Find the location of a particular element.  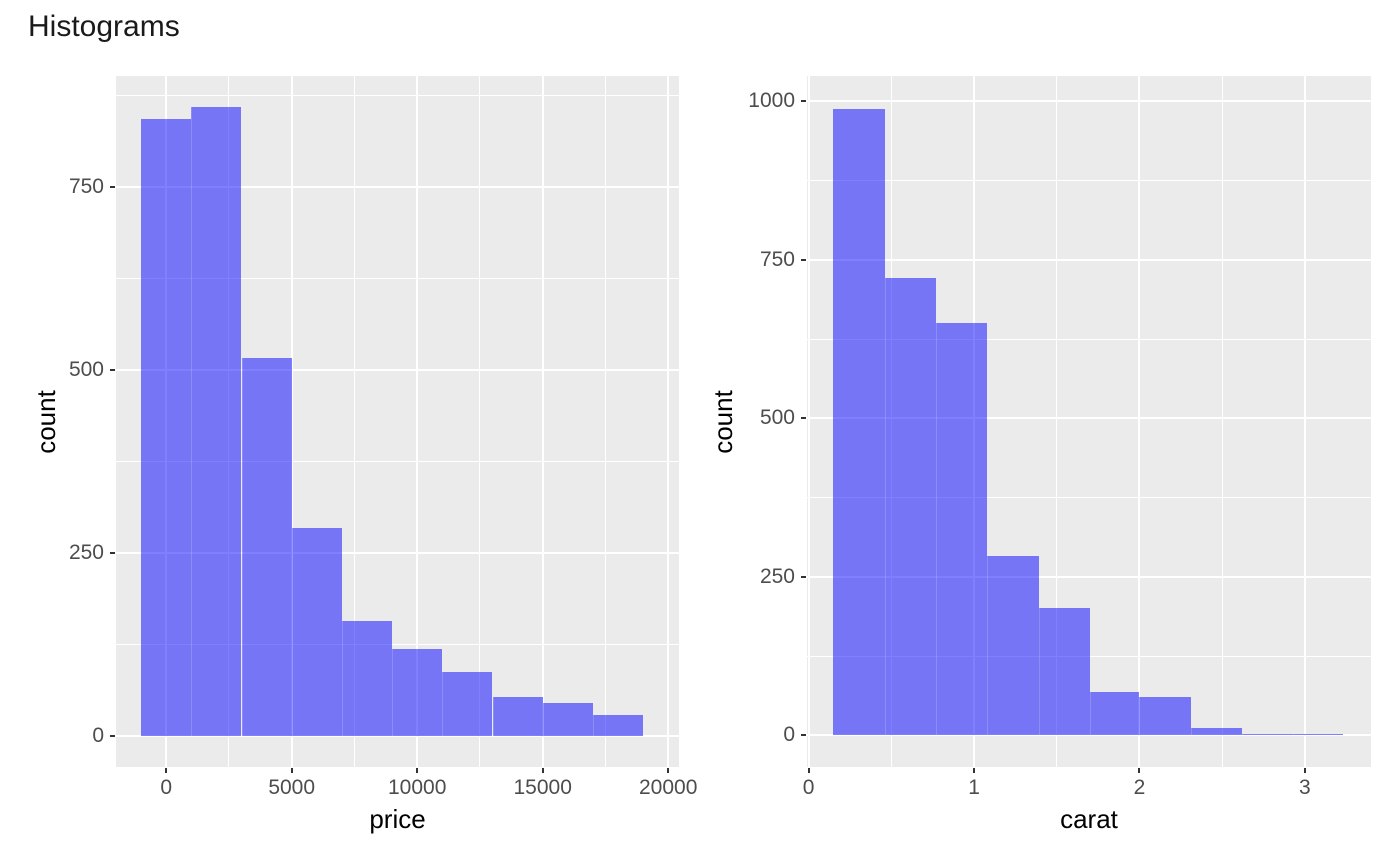

y-axis-title-count-left: count is located at coordinates (46, 421).